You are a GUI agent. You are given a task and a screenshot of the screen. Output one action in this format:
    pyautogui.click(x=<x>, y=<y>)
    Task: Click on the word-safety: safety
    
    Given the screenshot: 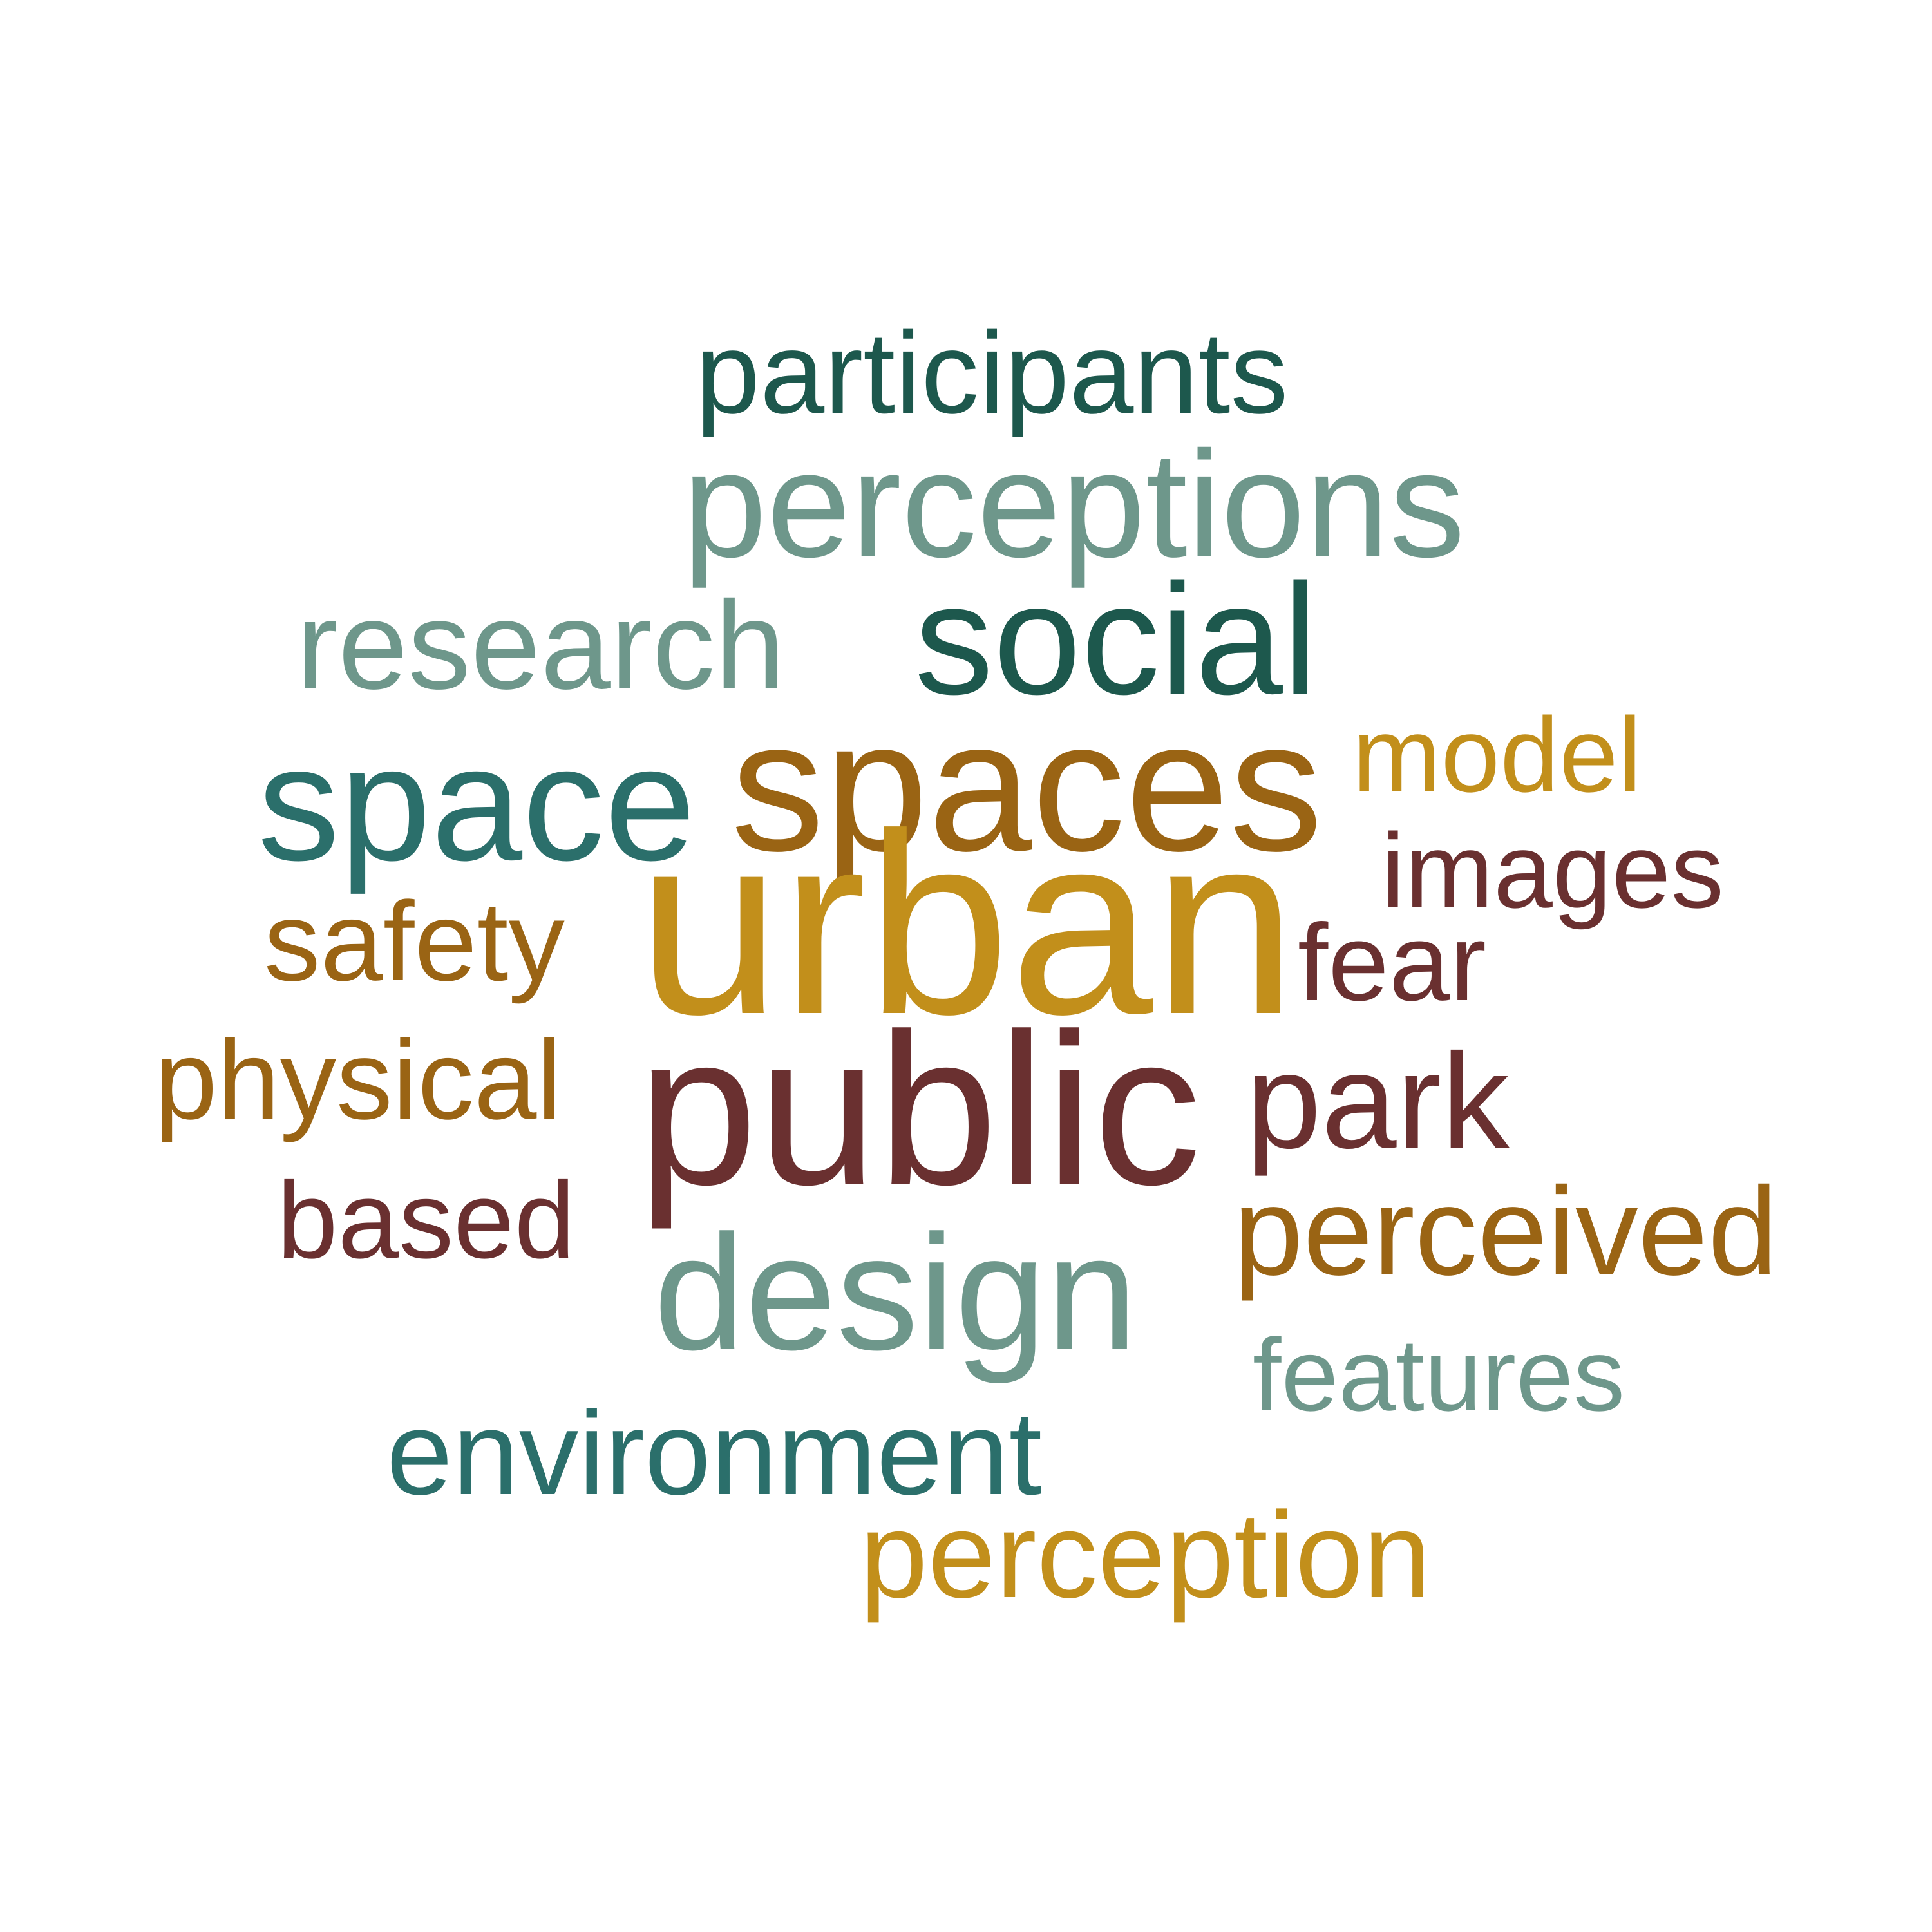 What is the action you would take?
    pyautogui.click(x=415, y=942)
    